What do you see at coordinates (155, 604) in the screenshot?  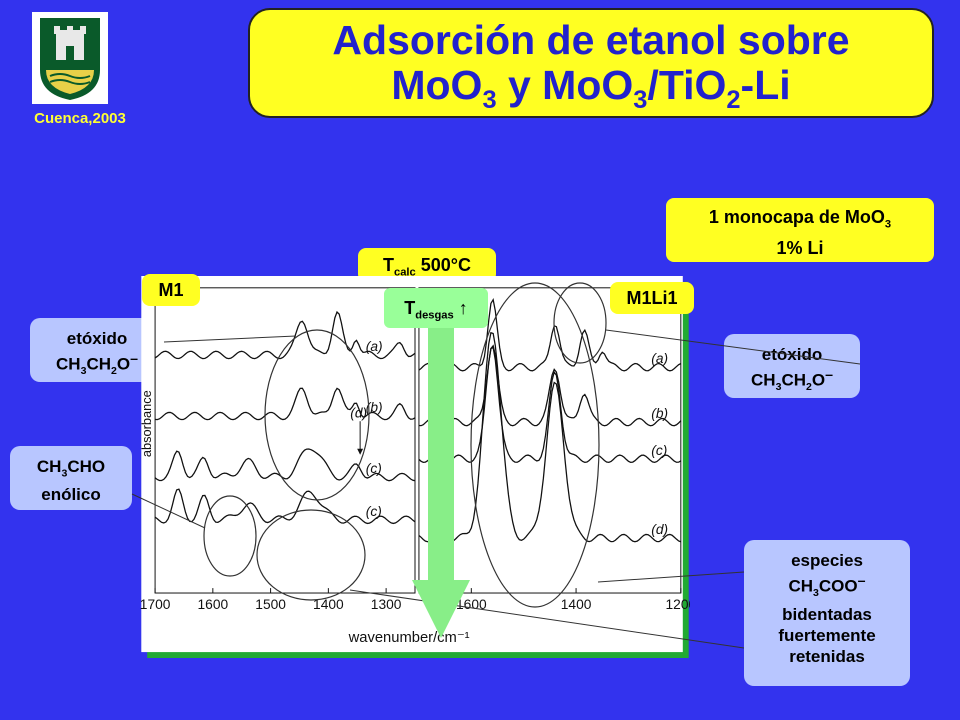 I see `tick-label-m1-0: 1700` at bounding box center [155, 604].